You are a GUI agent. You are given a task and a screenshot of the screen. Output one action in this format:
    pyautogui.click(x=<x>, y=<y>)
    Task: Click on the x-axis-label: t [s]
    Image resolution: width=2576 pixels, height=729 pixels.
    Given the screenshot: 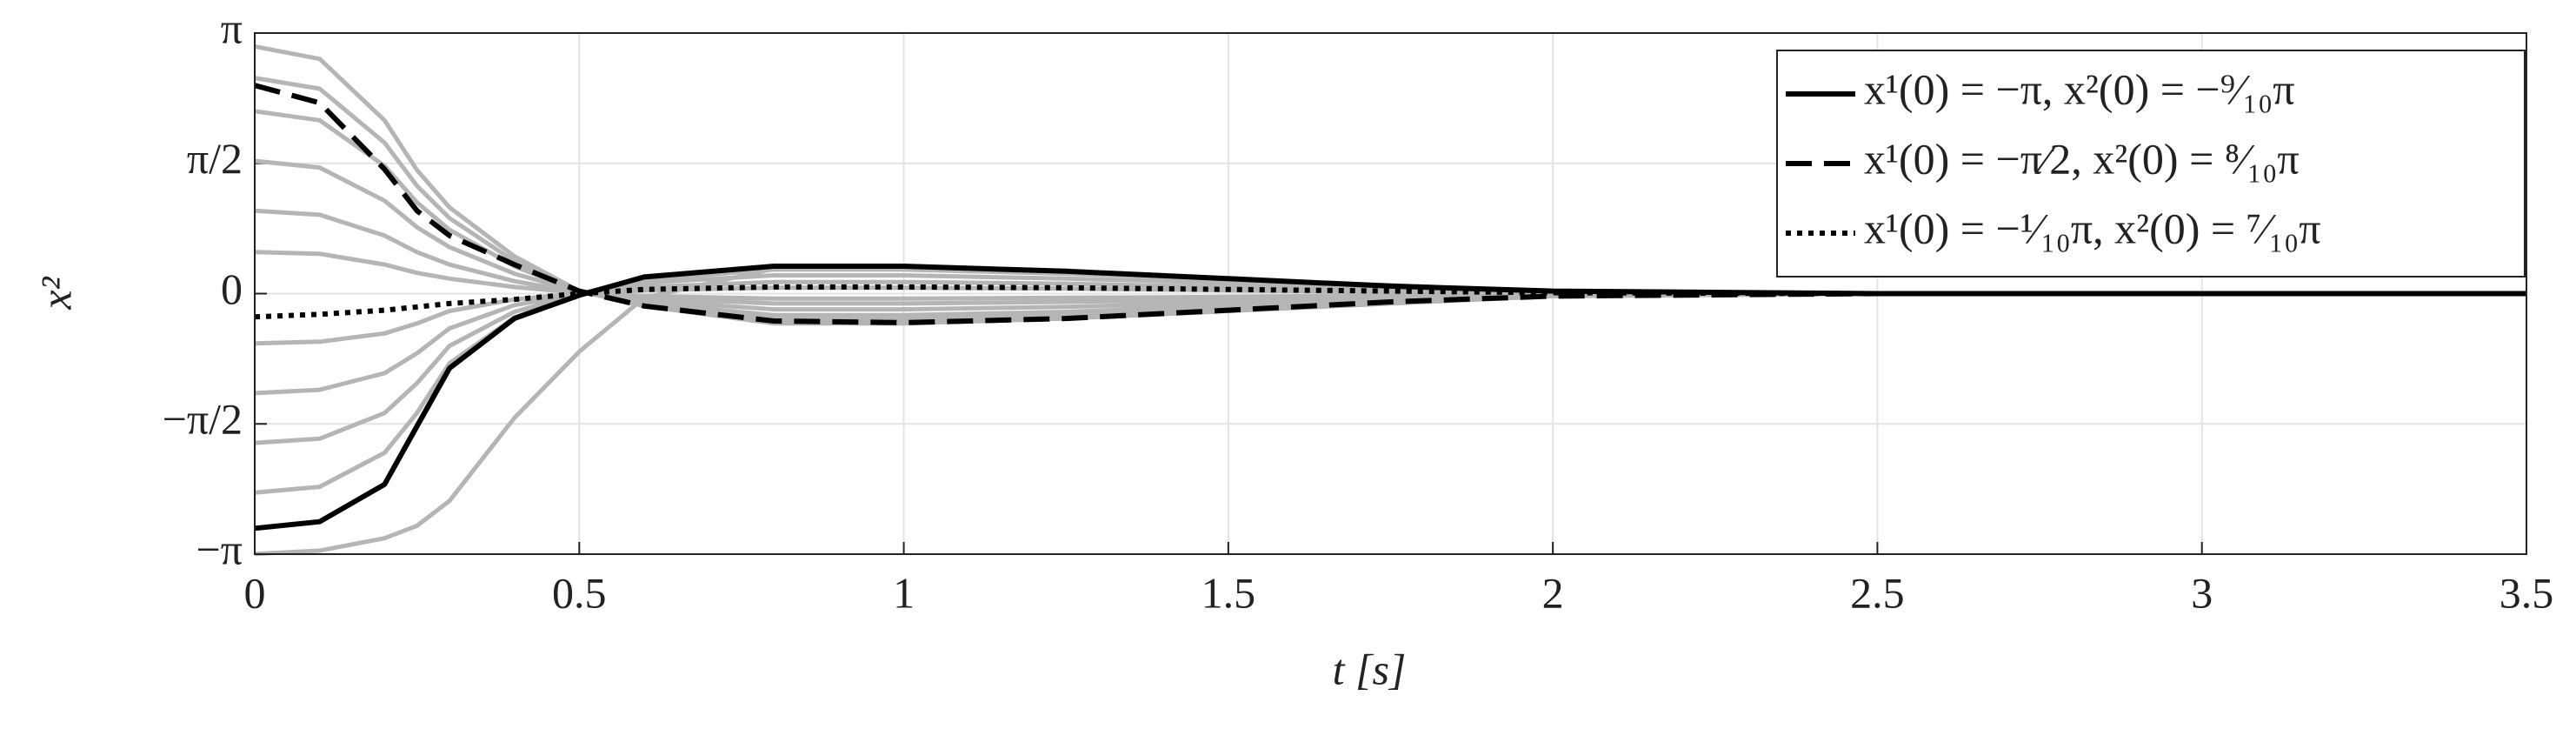 What is the action you would take?
    pyautogui.click(x=1370, y=669)
    